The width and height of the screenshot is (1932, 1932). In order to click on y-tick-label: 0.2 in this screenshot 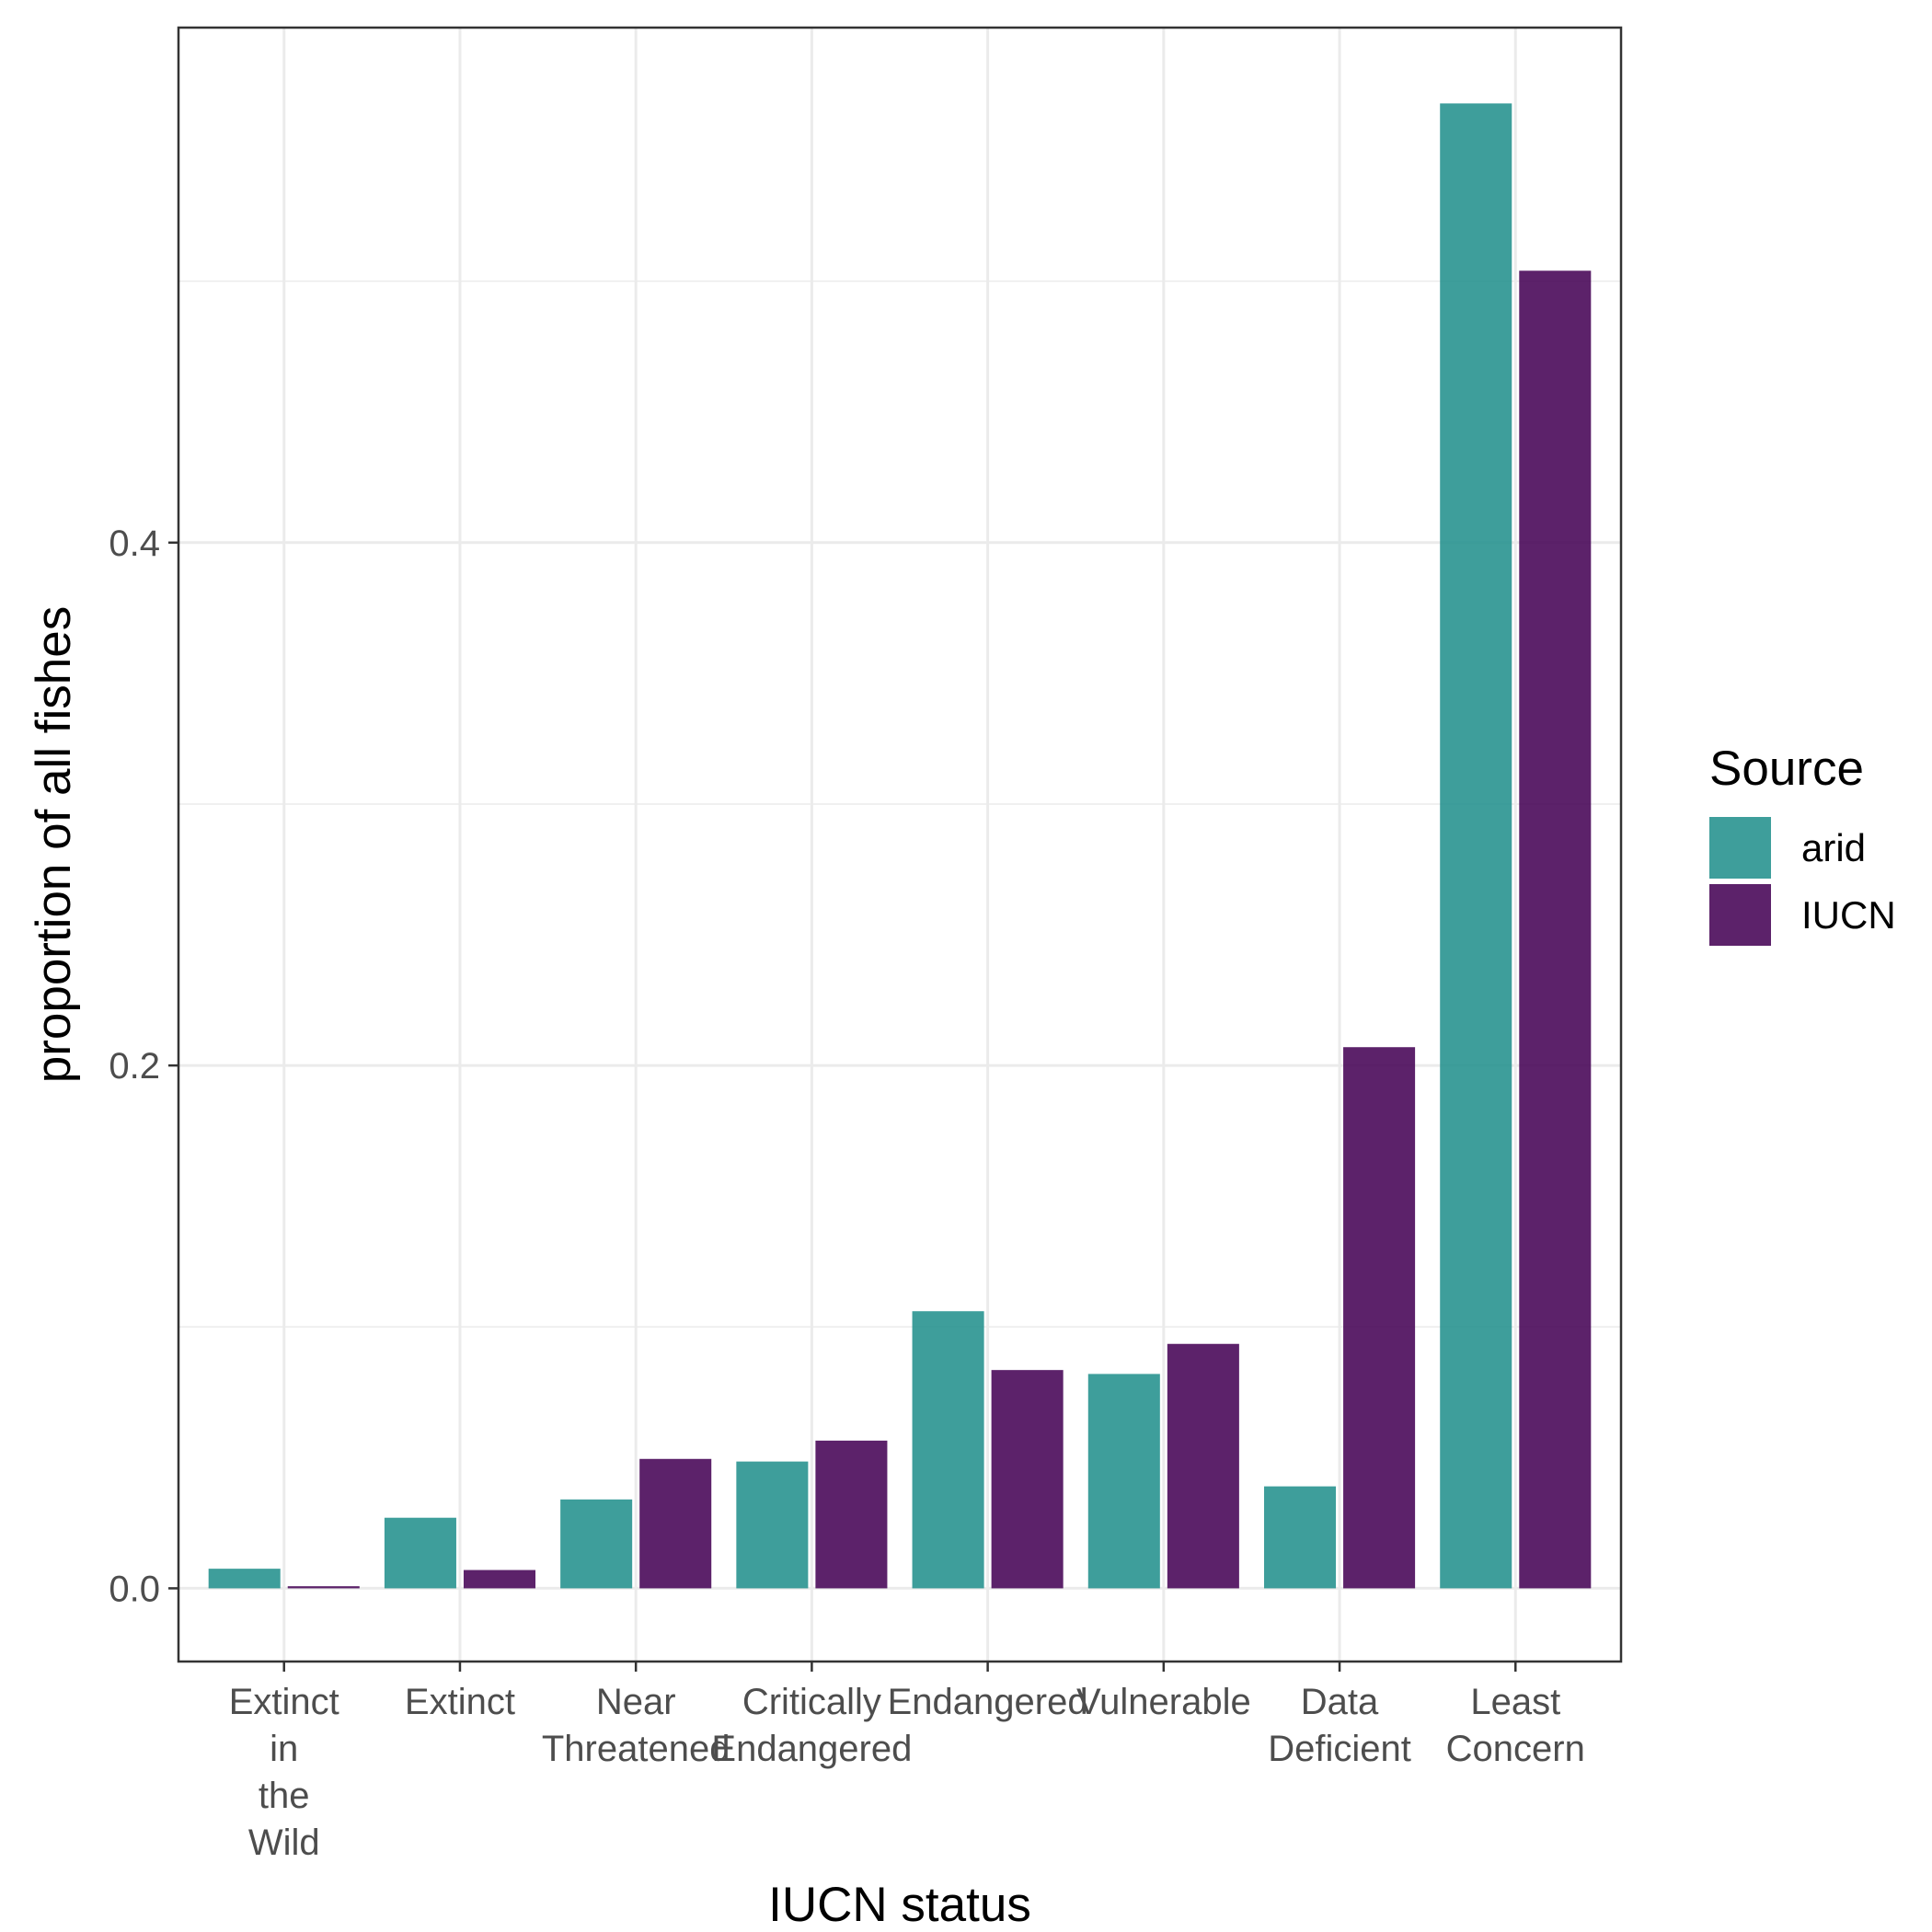, I will do `click(134, 1066)`.